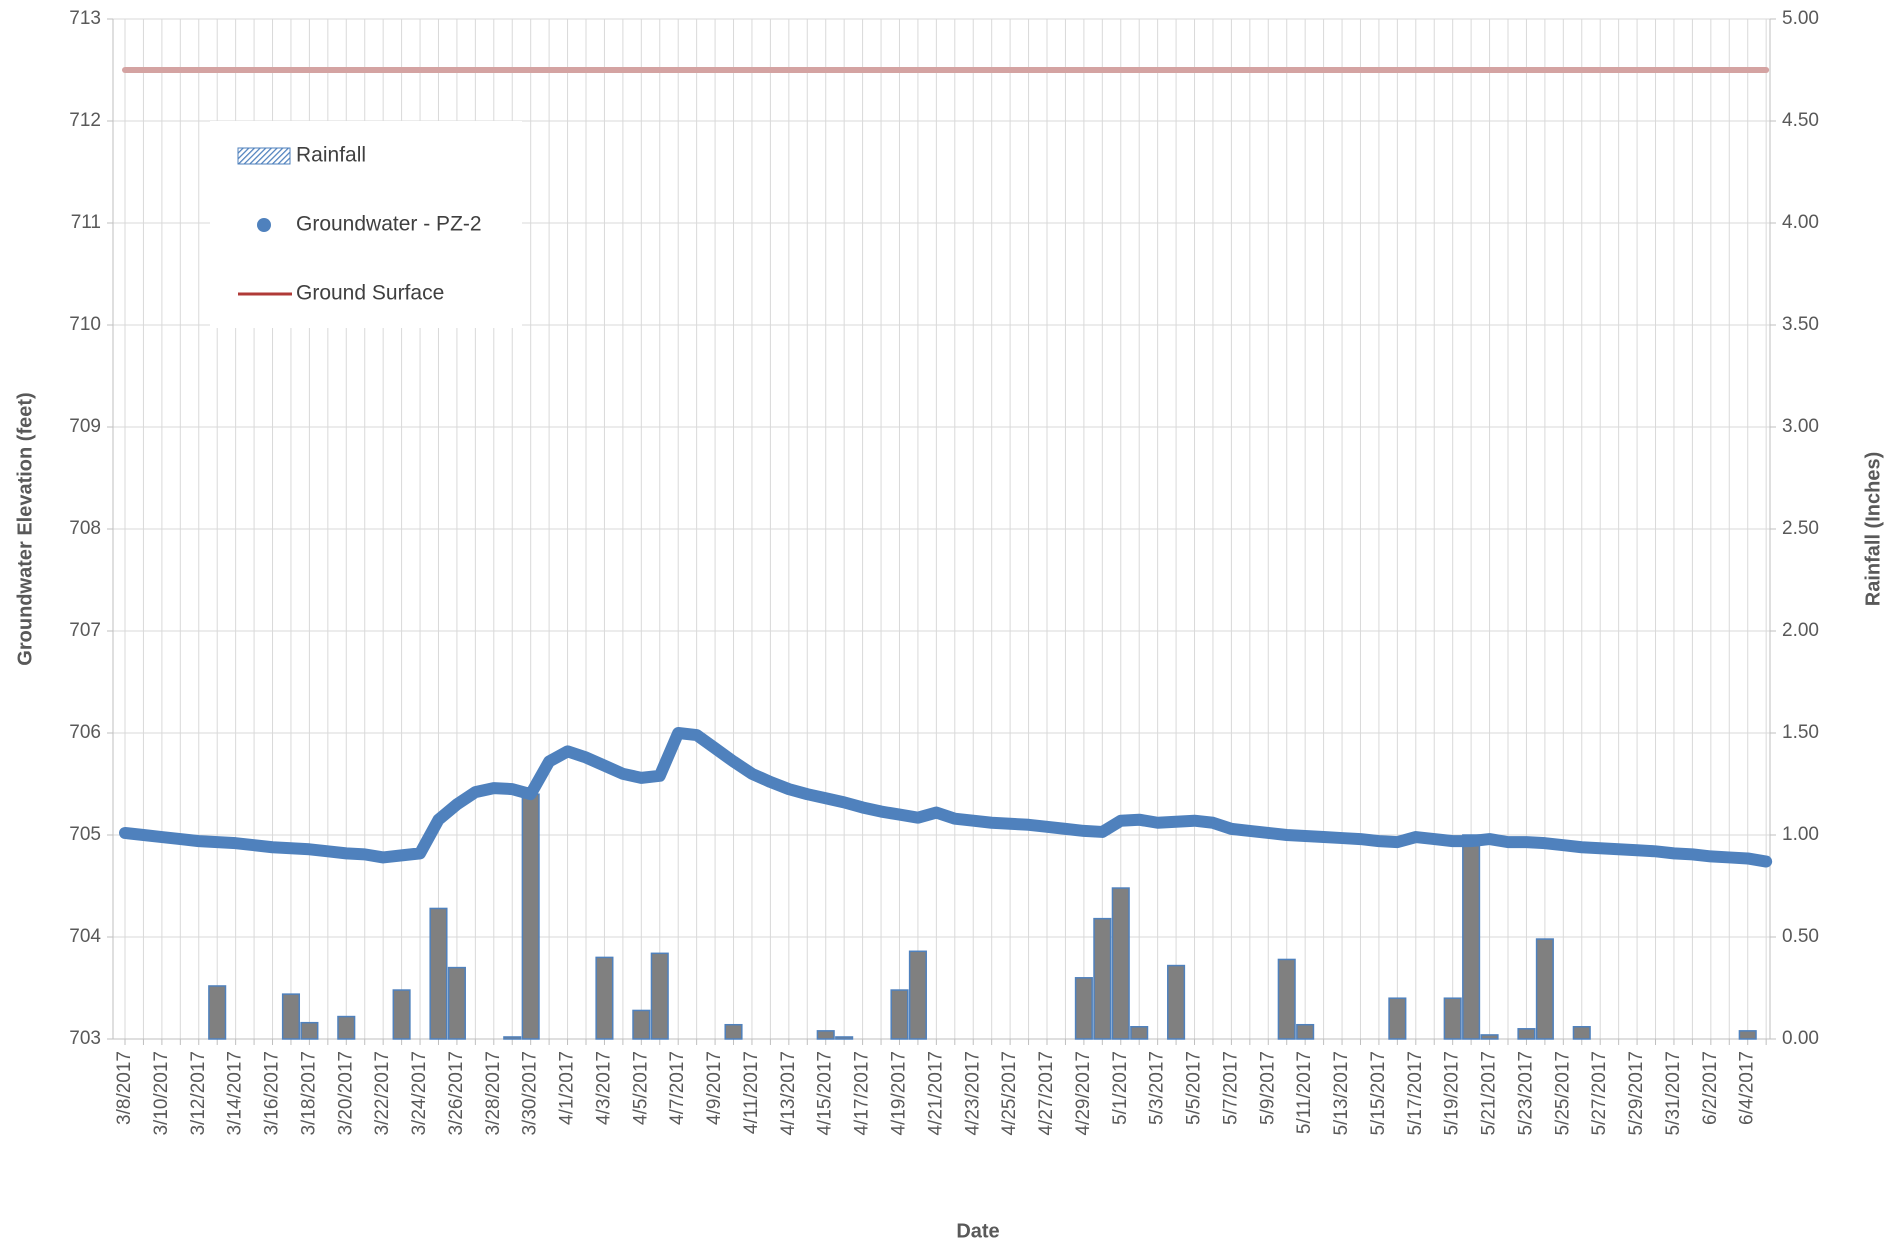  I want to click on x-tick-label: 3/18/2017, so click(308, 1093).